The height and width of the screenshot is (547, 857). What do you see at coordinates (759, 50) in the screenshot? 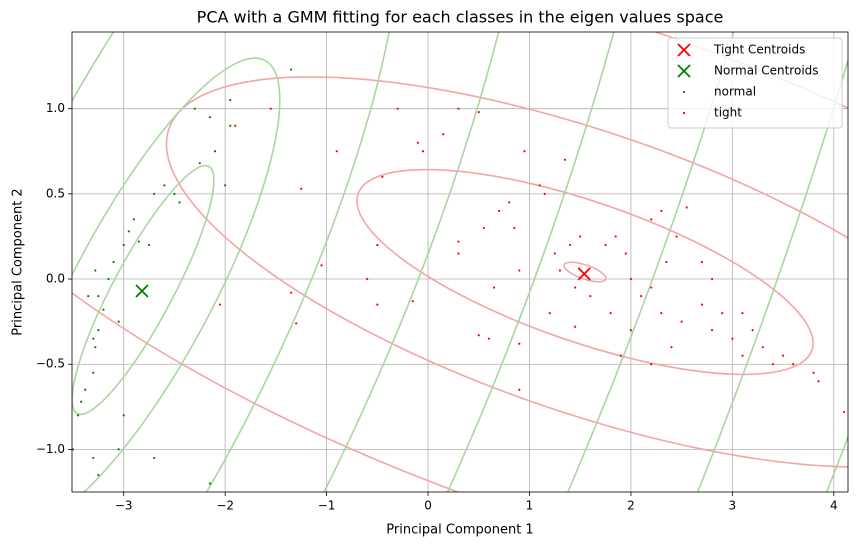
I see `legend-label: Tight Centroids` at bounding box center [759, 50].